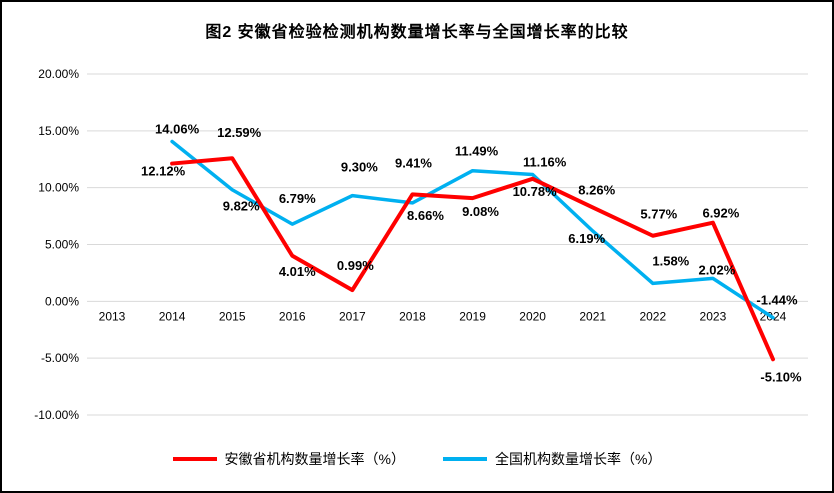  I want to click on x-axis-tick-label: 2015, so click(232, 316).